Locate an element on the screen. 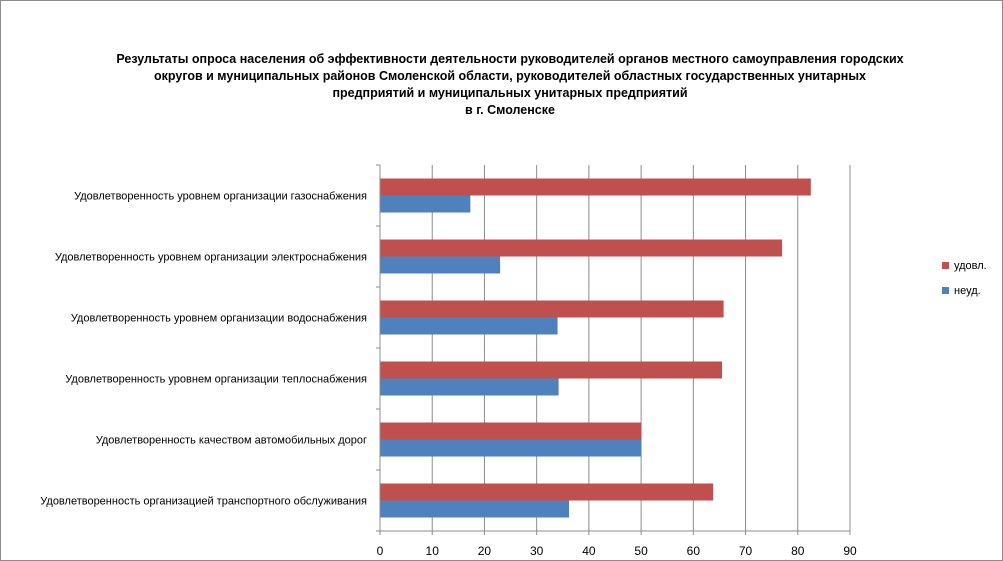 The height and width of the screenshot is (561, 1003). x-tick-label: 30 is located at coordinates (537, 551).